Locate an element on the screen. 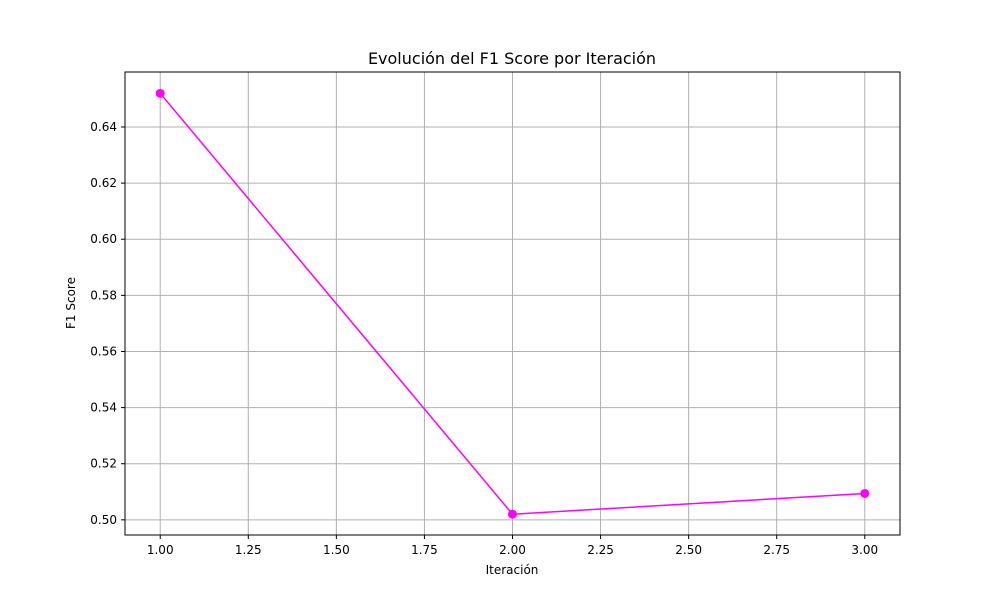 This screenshot has height=600, width=1000. y-axis-ticks: 0.50 0.52 0.54 0.56 0.58 0.60 0.62 0.64 is located at coordinates (107, 323).